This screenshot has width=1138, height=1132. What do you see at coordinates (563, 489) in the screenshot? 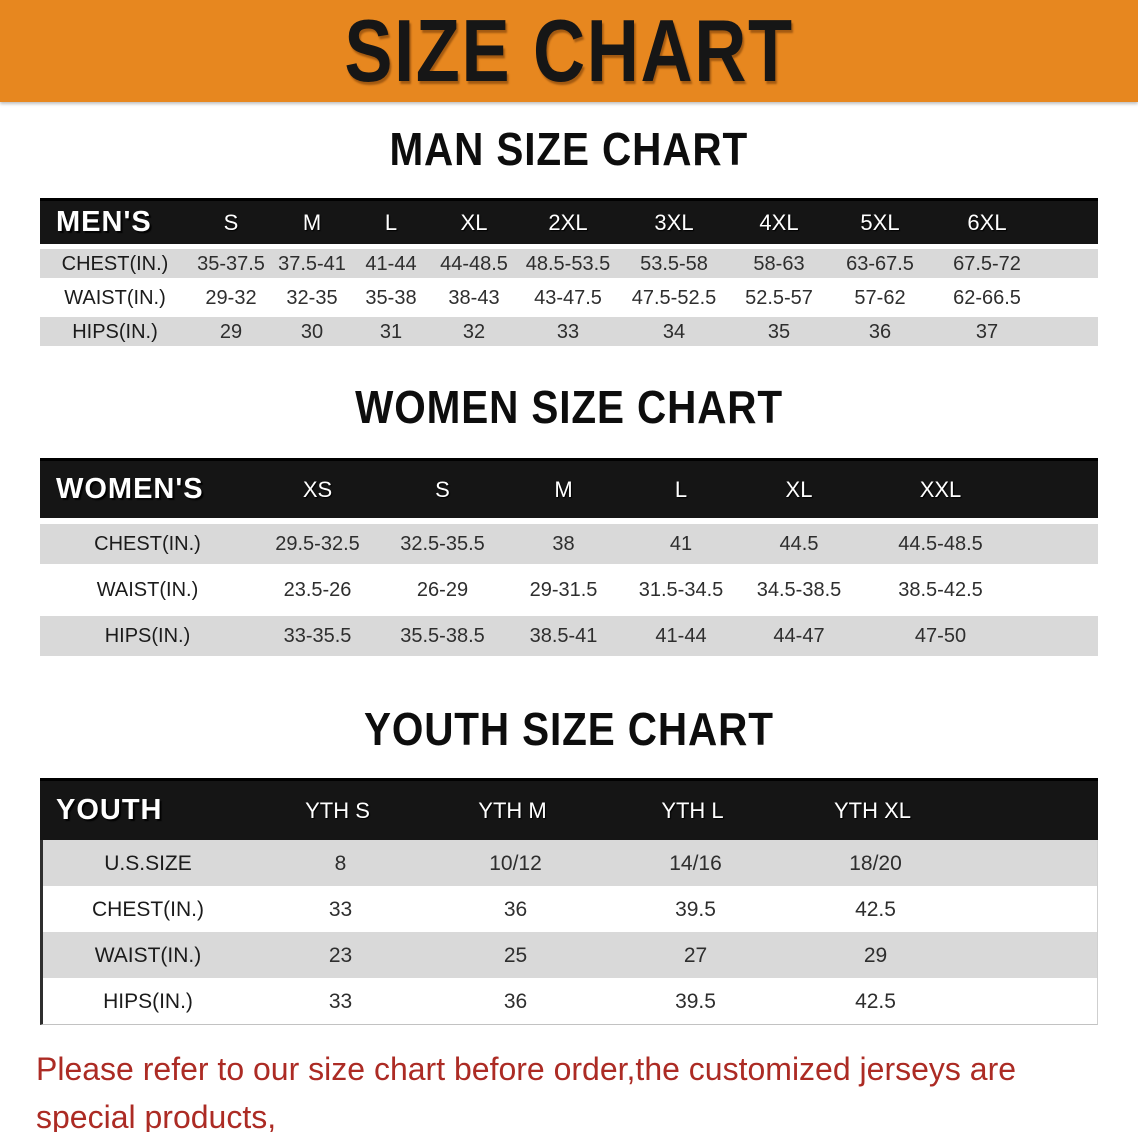
I see `women-col-header: M` at bounding box center [563, 489].